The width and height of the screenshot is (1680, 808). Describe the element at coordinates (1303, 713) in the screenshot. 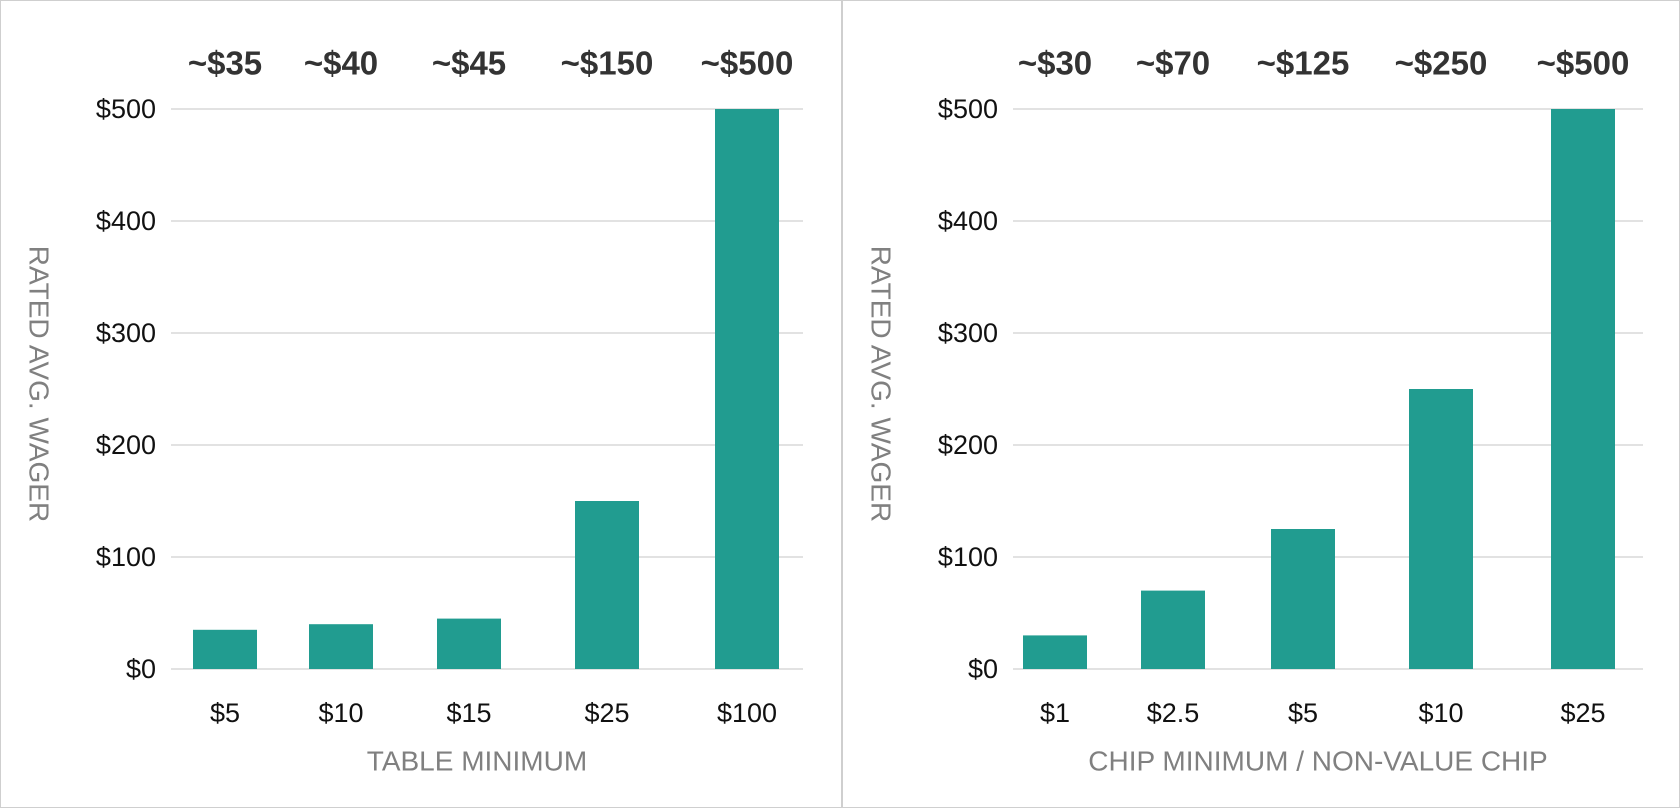

I see `right-x-tick-label: $5` at that location.